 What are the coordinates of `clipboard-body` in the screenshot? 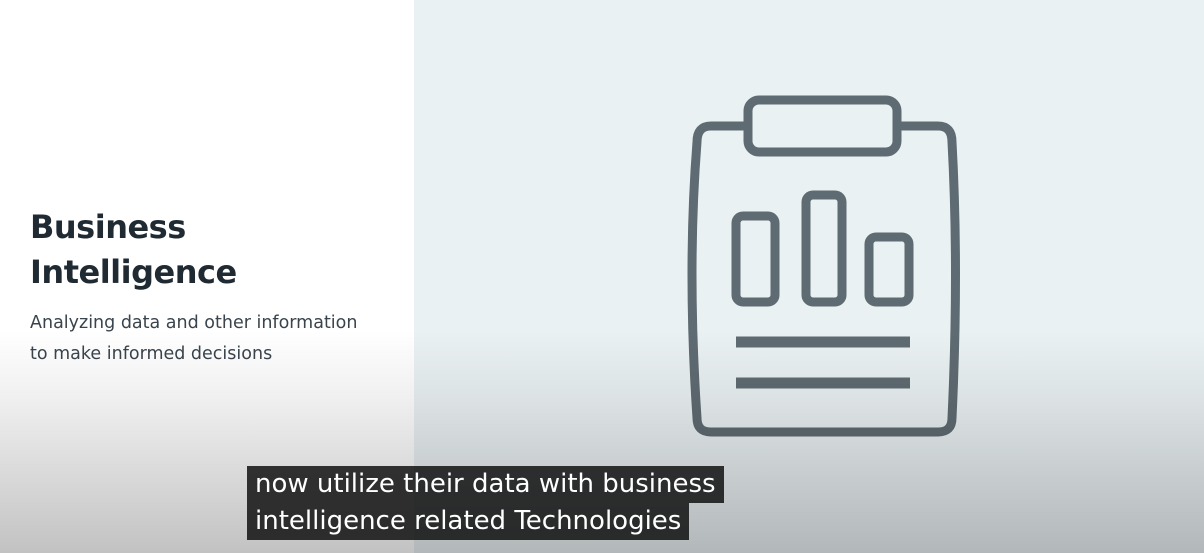 It's located at (823, 279).